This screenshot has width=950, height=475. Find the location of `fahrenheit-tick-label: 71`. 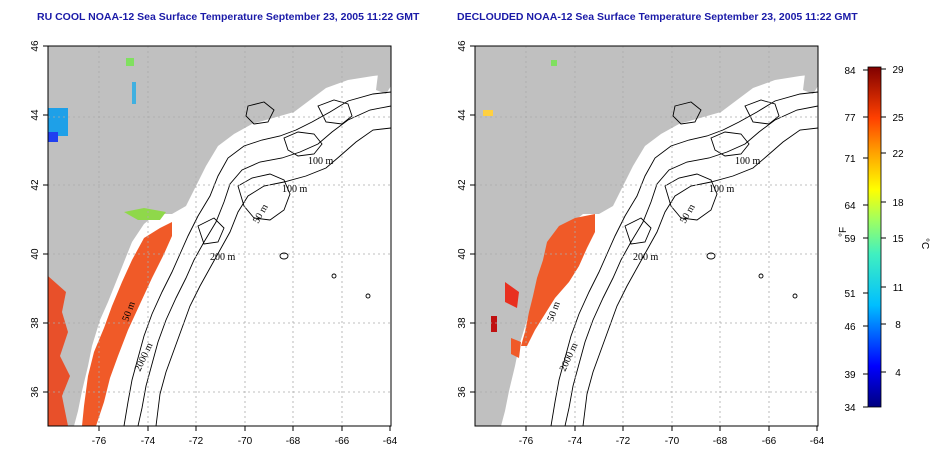

fahrenheit-tick-label: 71 is located at coordinates (850, 159).